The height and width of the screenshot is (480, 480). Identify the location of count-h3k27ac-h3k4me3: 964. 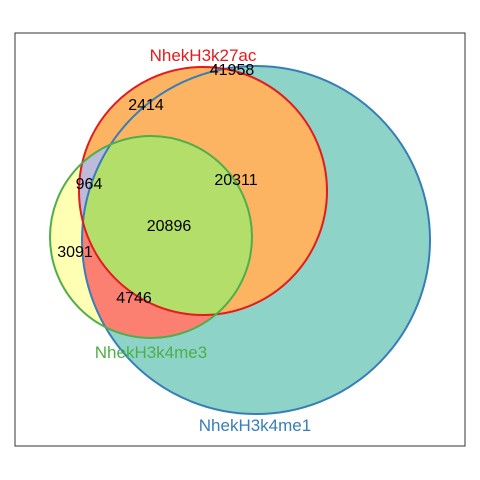
(89, 184).